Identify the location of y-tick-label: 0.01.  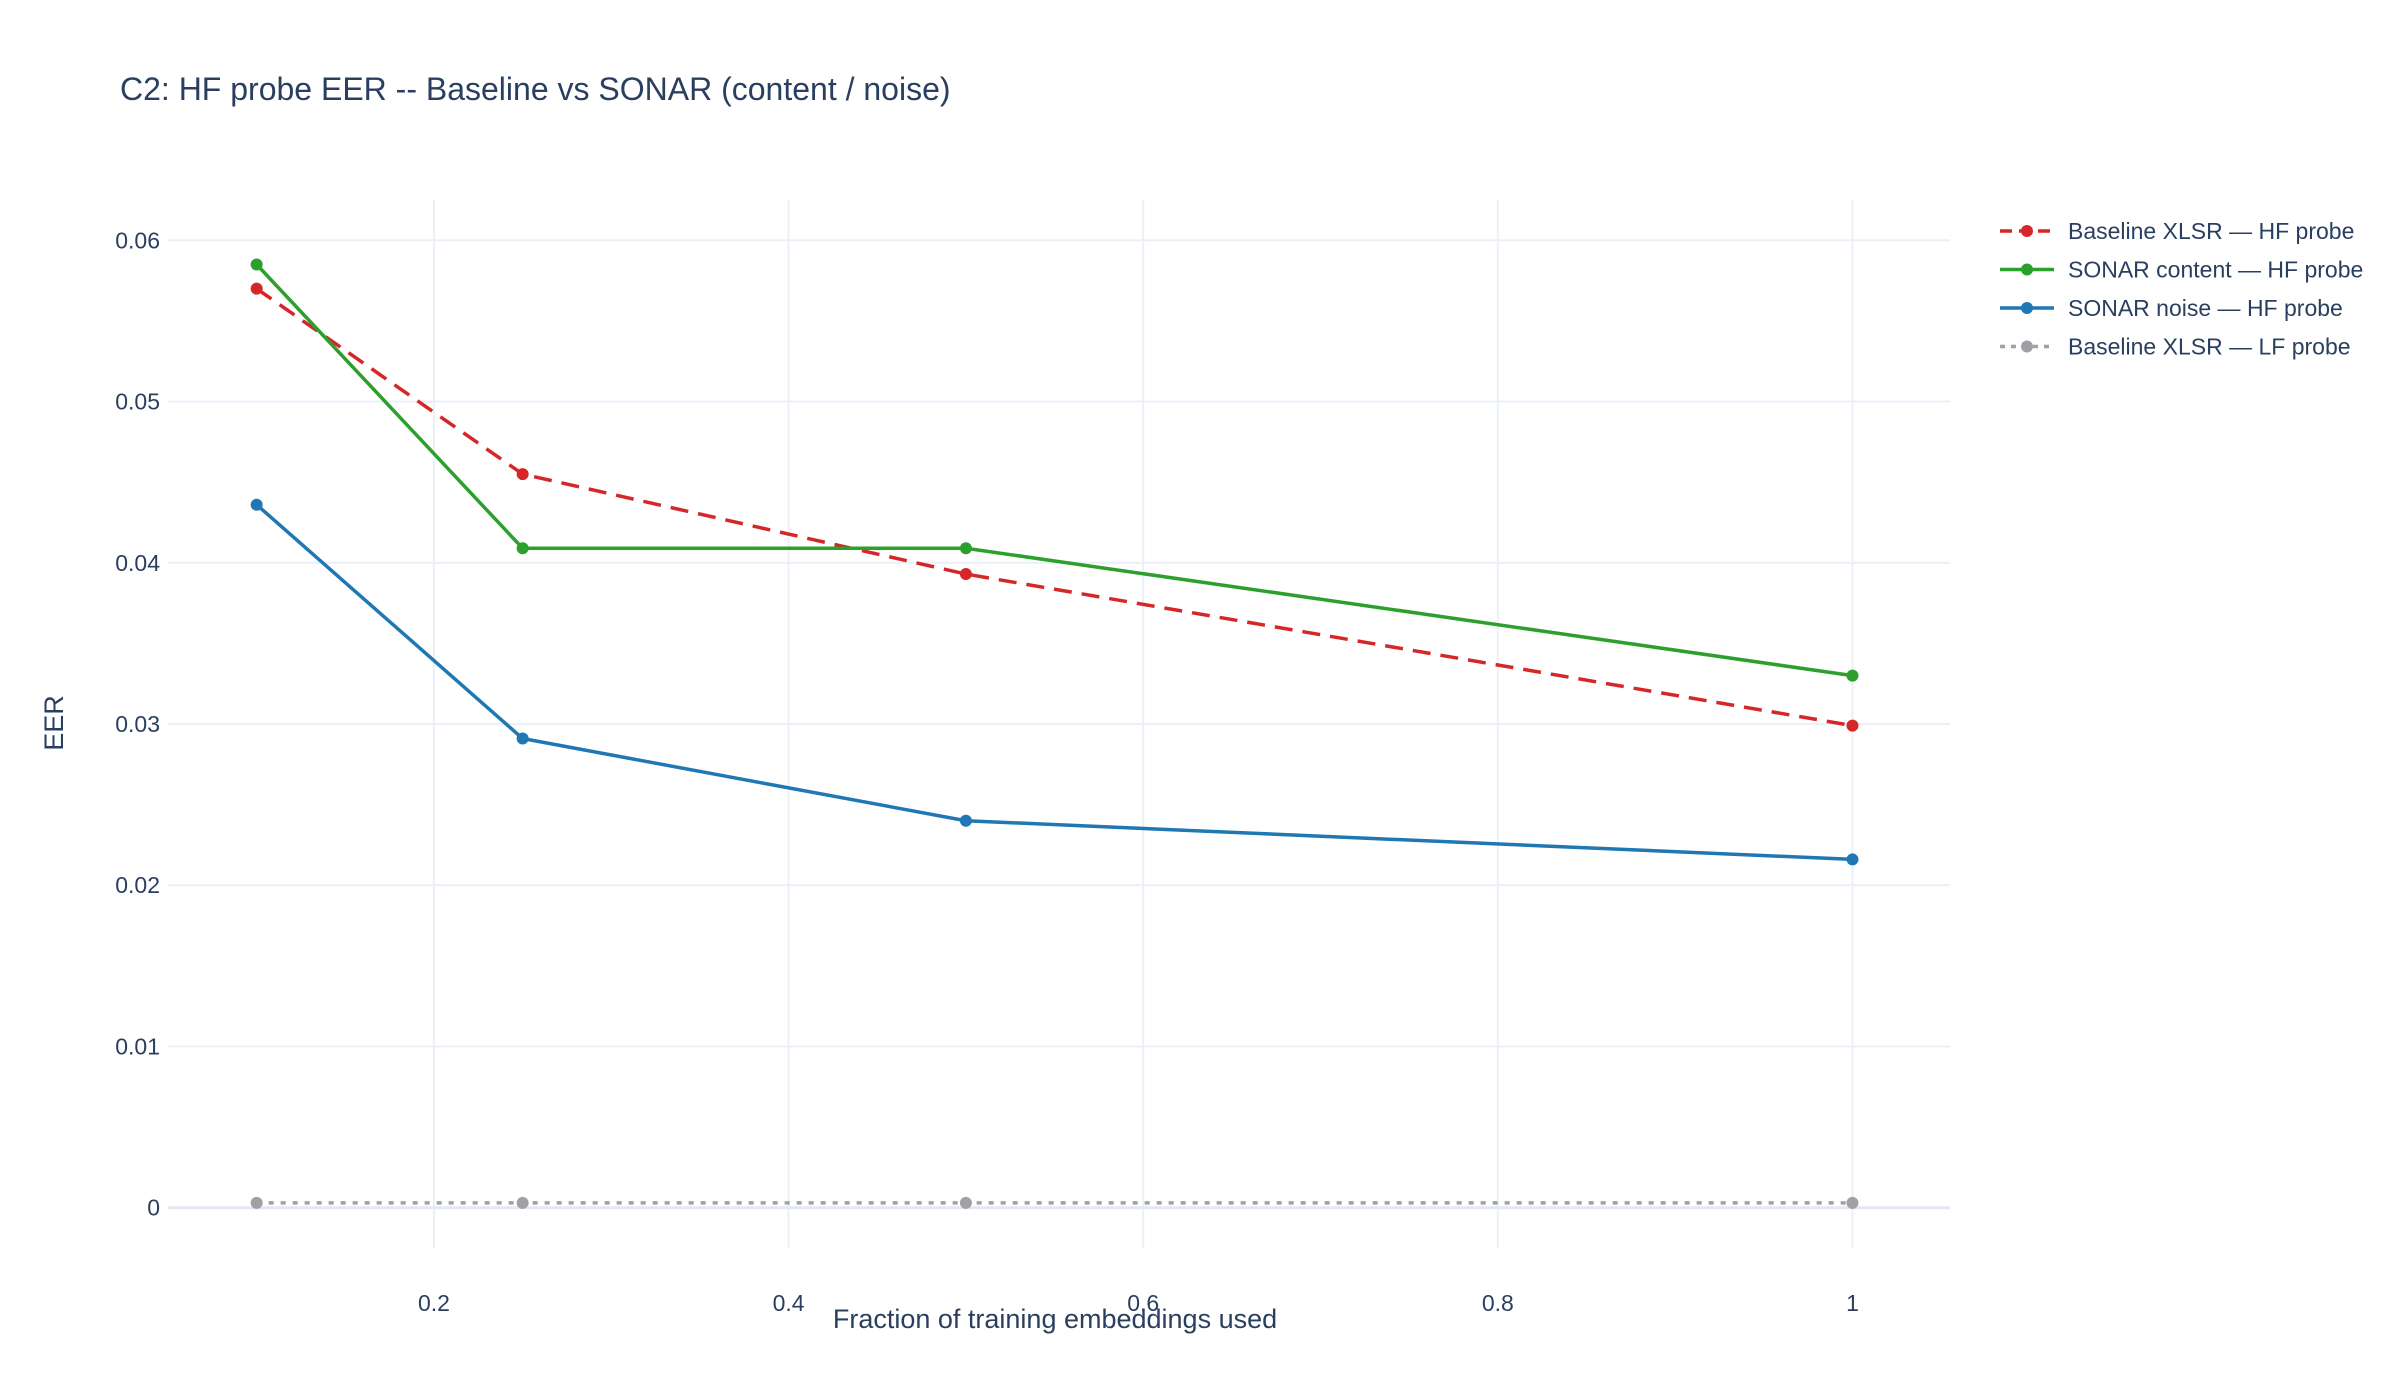
(137, 1046).